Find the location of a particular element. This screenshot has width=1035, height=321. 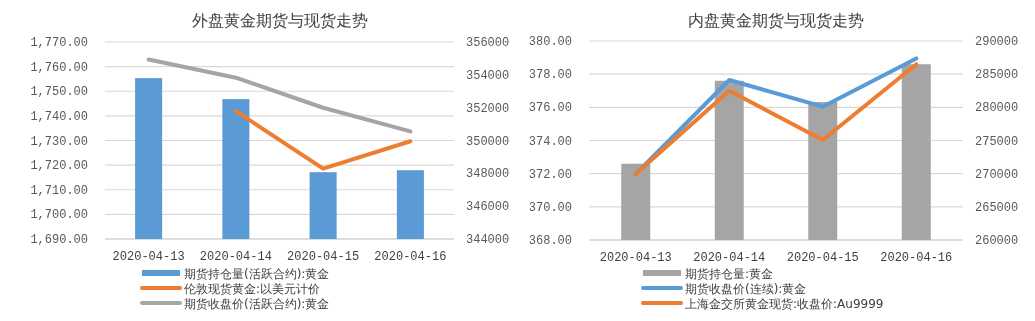

y-tick-label: 368.00 is located at coordinates (550, 241).